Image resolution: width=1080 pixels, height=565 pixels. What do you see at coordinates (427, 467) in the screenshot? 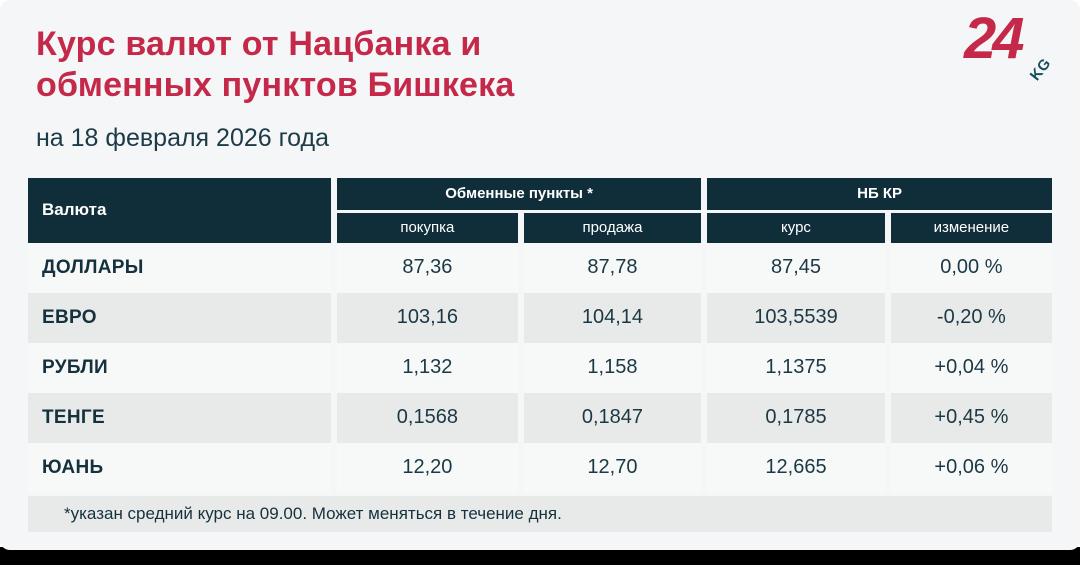
I see `buy-value: 12,20` at bounding box center [427, 467].